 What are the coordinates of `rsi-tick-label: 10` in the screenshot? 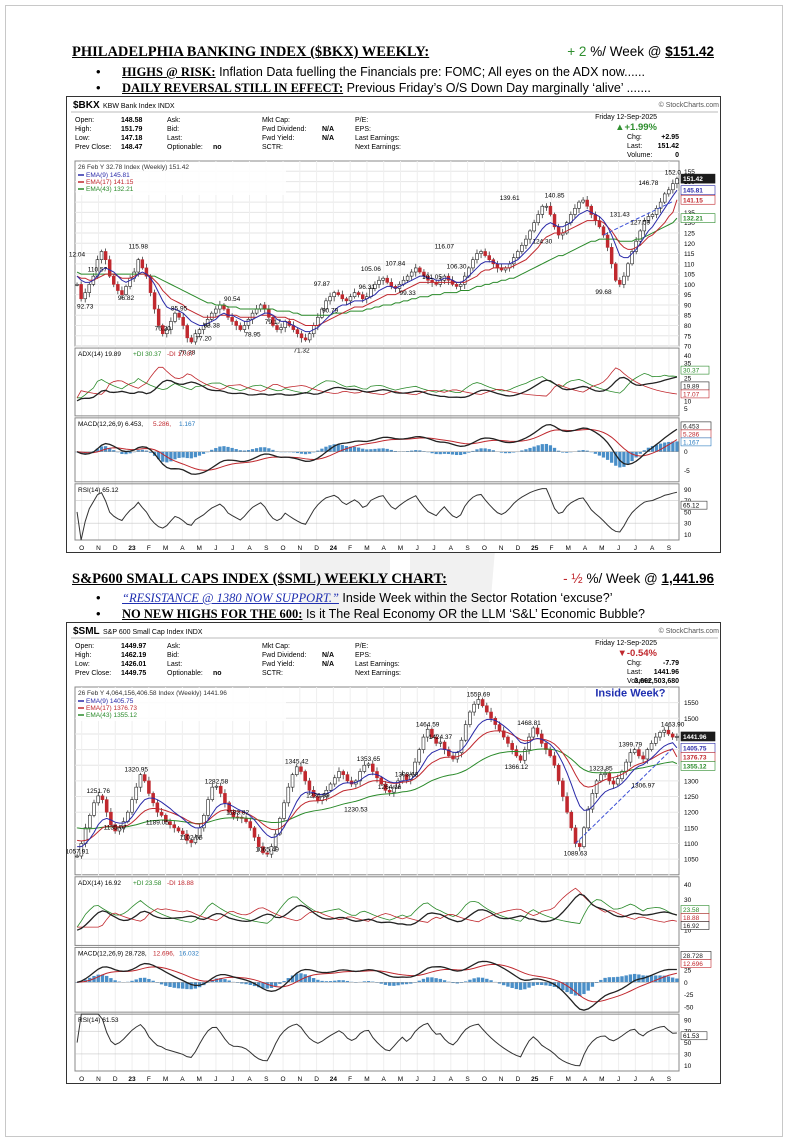 It's located at (688, 1066).